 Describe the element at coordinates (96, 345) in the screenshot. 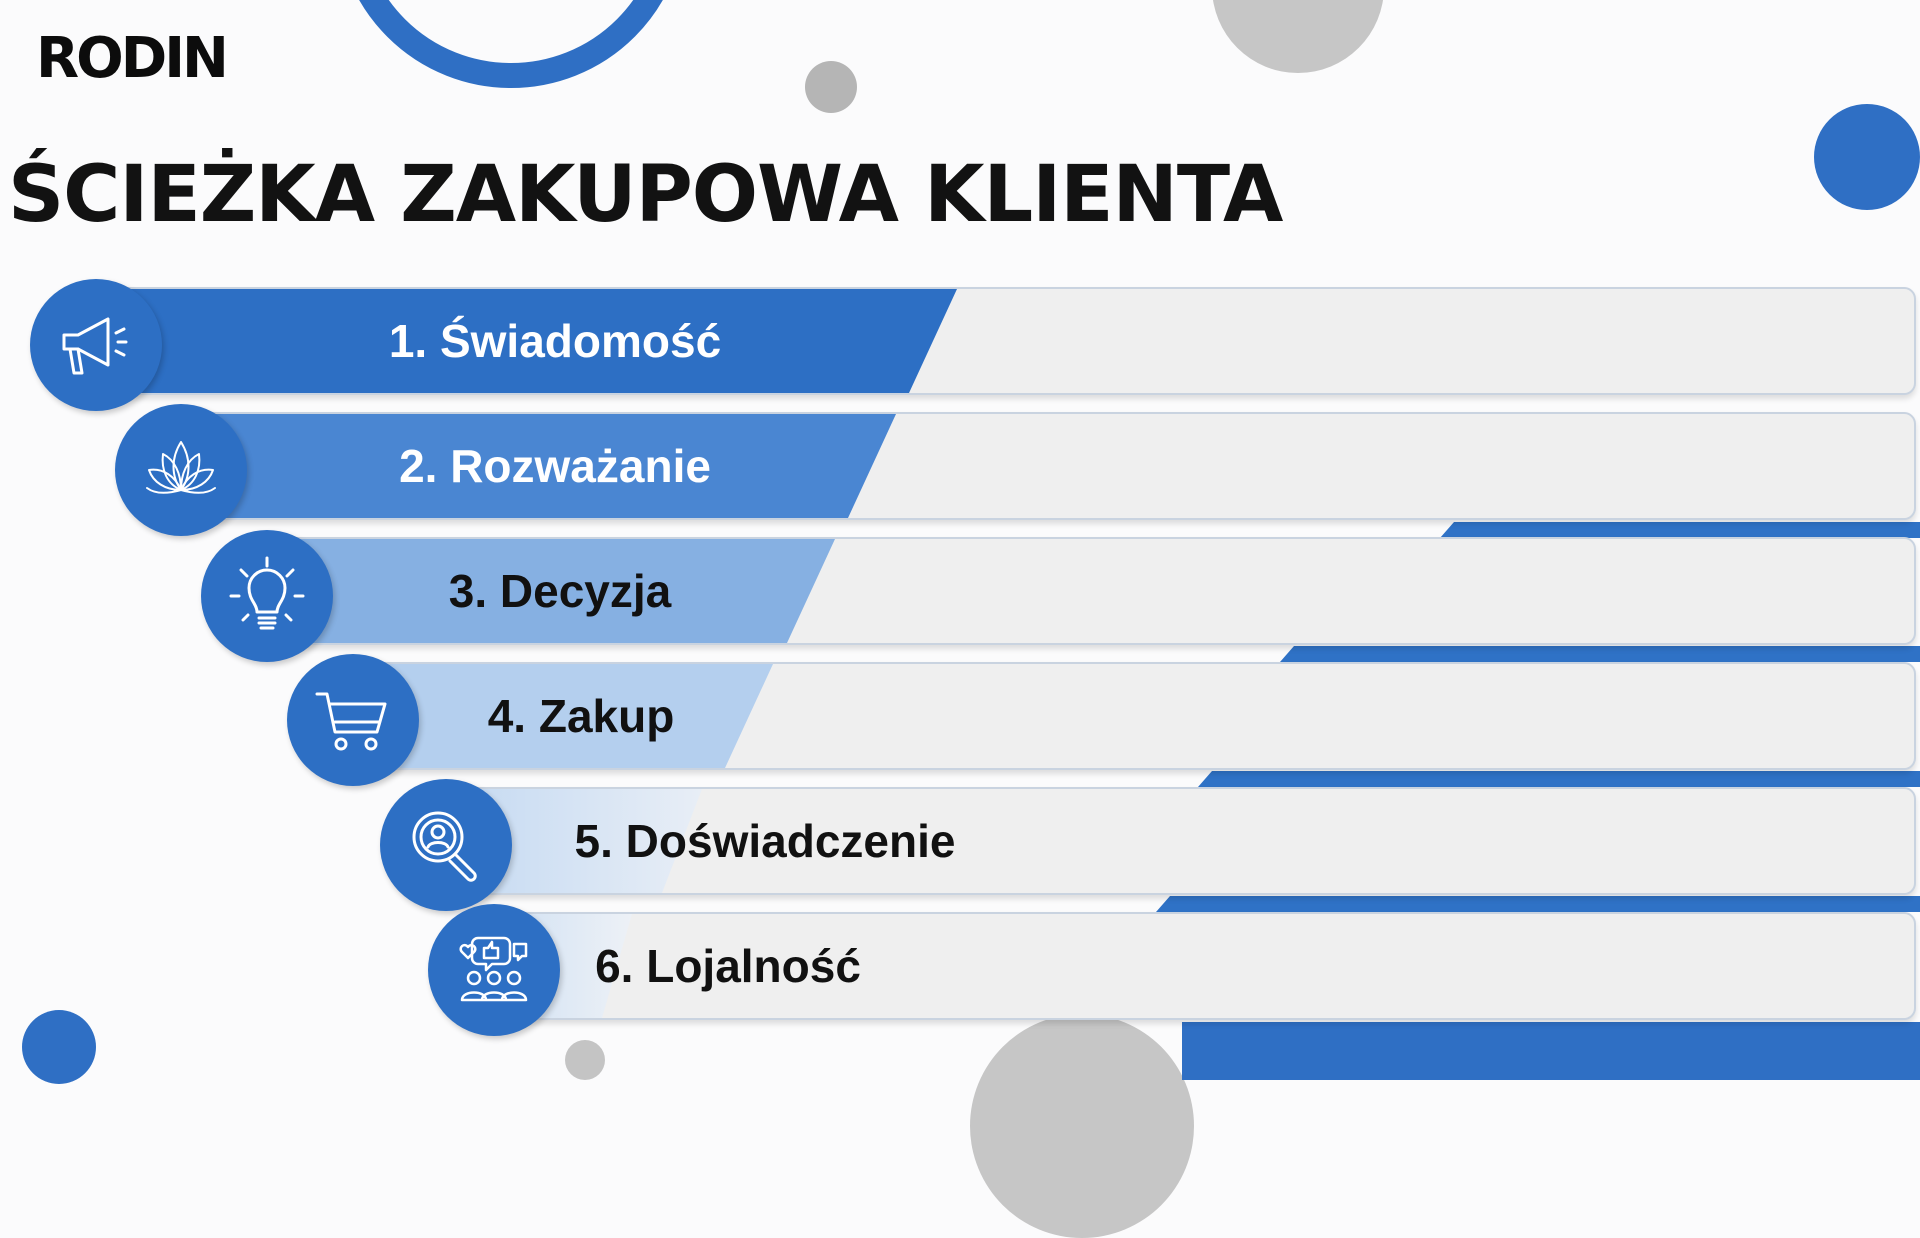

I see `megaphone-icon` at that location.